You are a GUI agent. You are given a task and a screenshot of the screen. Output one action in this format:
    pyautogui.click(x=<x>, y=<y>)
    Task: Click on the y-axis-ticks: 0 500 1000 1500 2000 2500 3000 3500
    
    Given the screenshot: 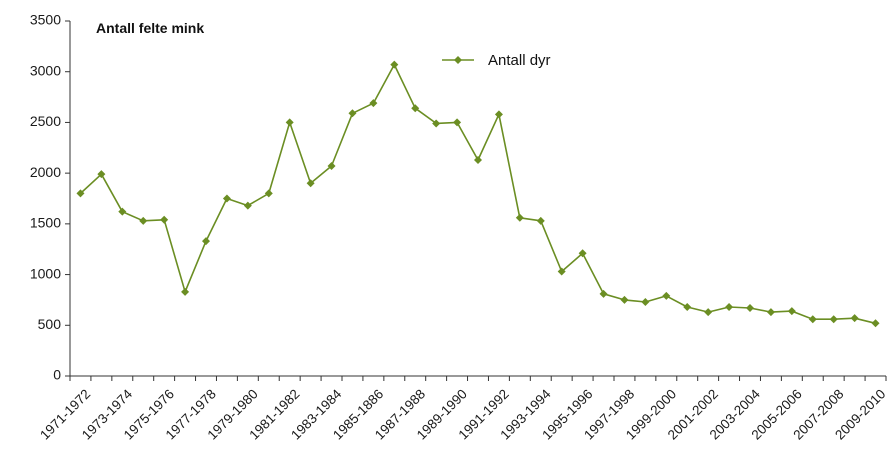 What is the action you would take?
    pyautogui.click(x=50, y=197)
    